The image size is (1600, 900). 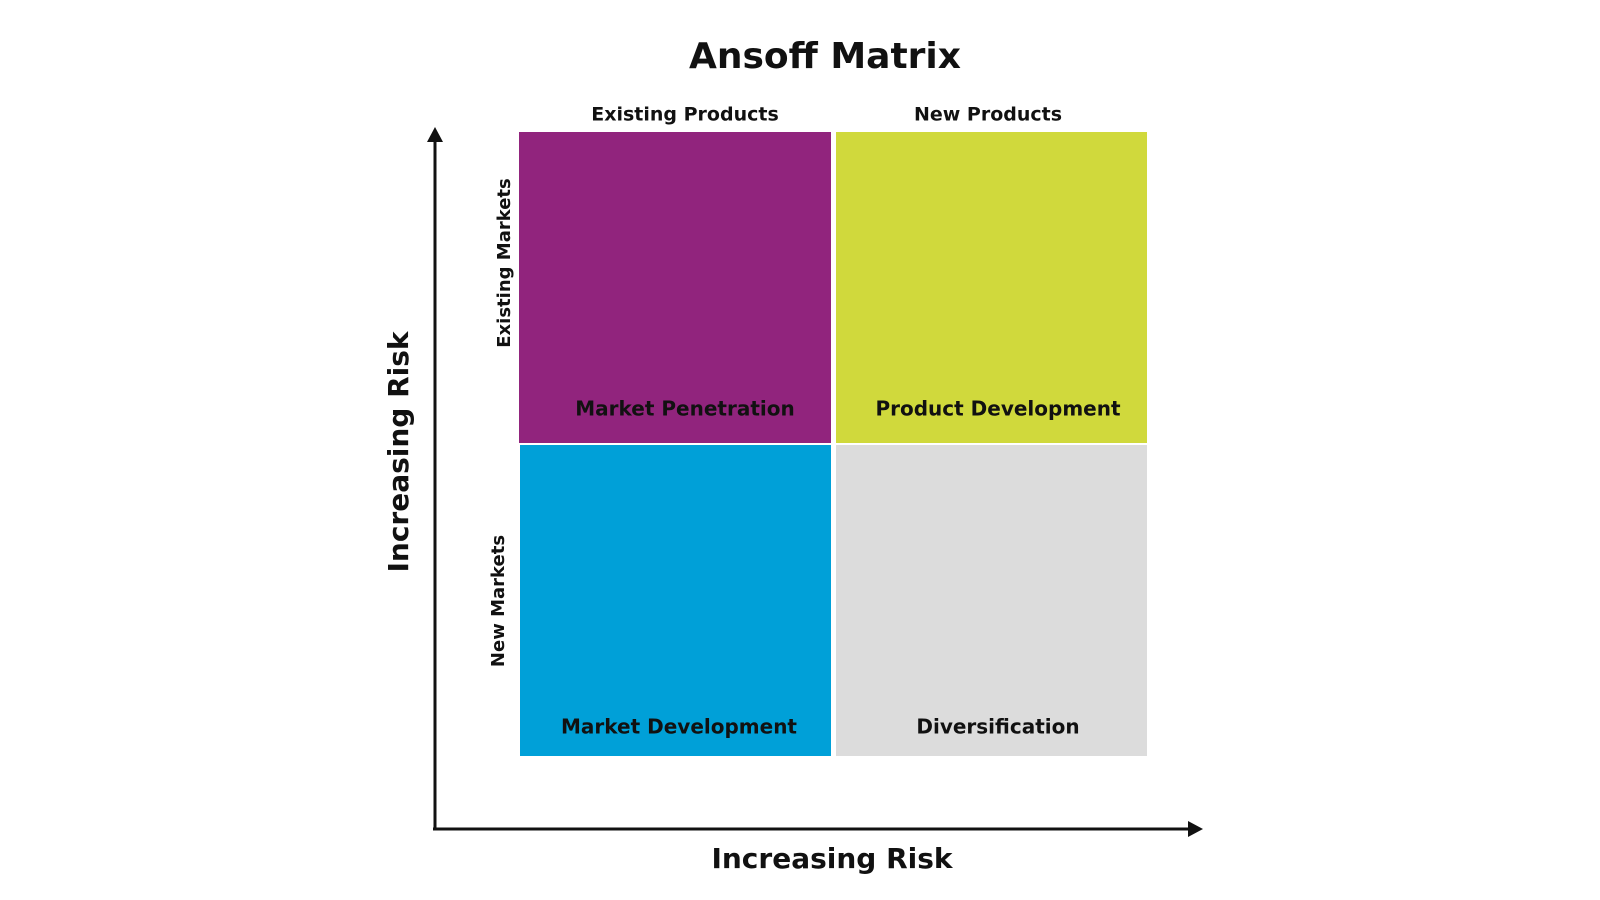 I want to click on quadrant-label: Diversification, so click(x=997, y=727).